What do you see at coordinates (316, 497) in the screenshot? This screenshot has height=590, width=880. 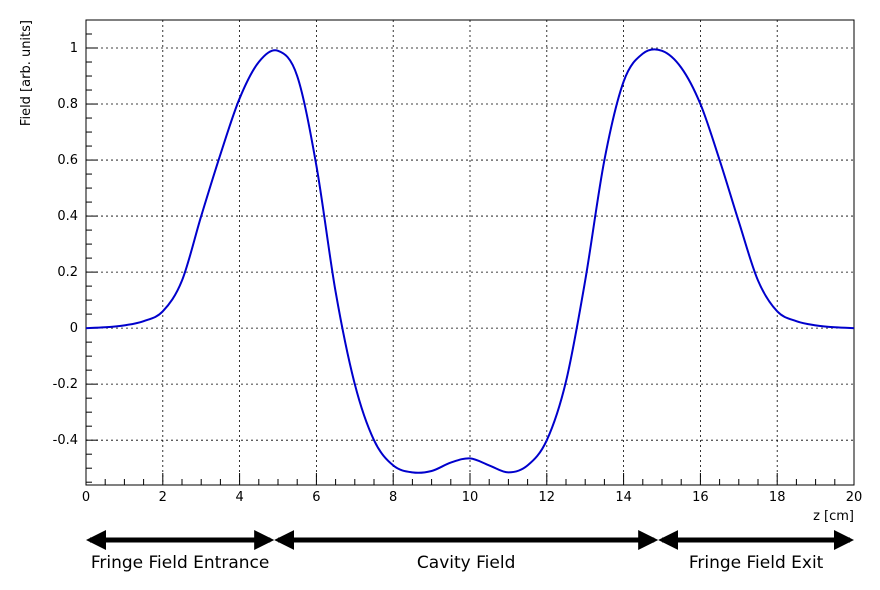 I see `x-tick-label: 6` at bounding box center [316, 497].